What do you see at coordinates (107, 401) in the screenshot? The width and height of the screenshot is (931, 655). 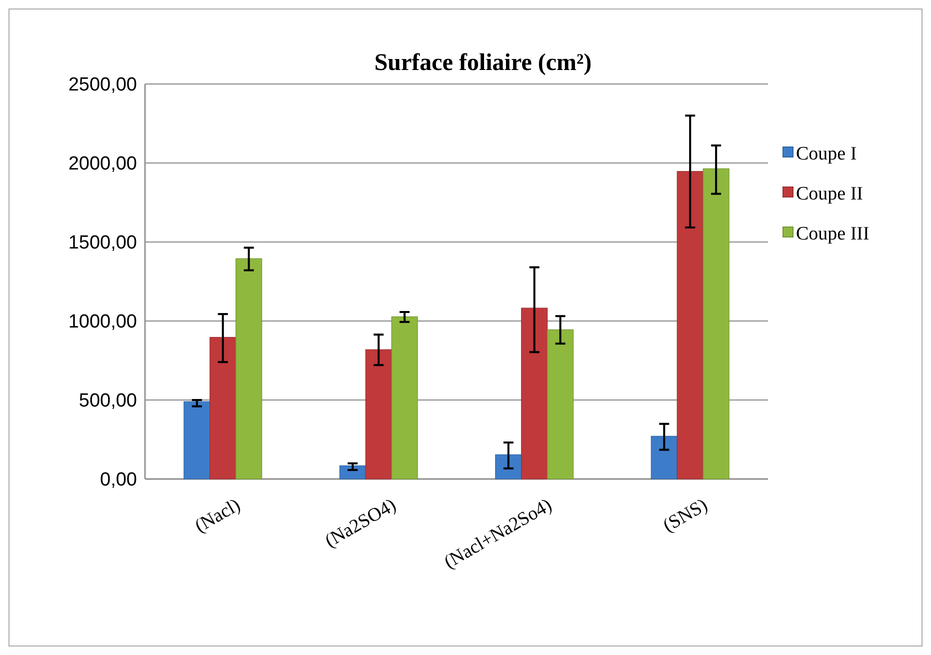 I see `y-tick-label: 500,00` at bounding box center [107, 401].